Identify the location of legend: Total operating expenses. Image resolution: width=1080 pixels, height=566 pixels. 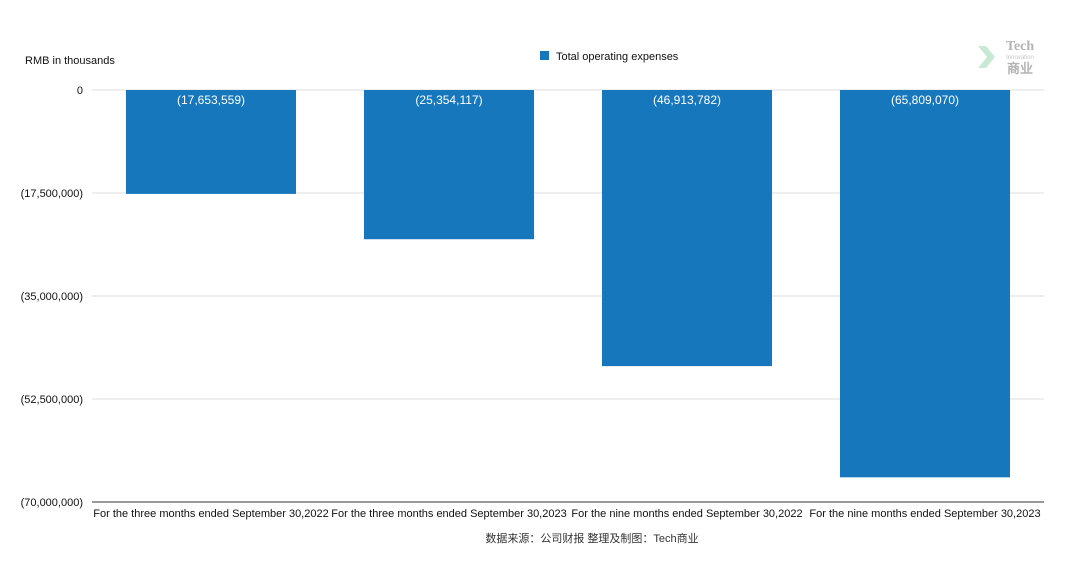
(609, 57).